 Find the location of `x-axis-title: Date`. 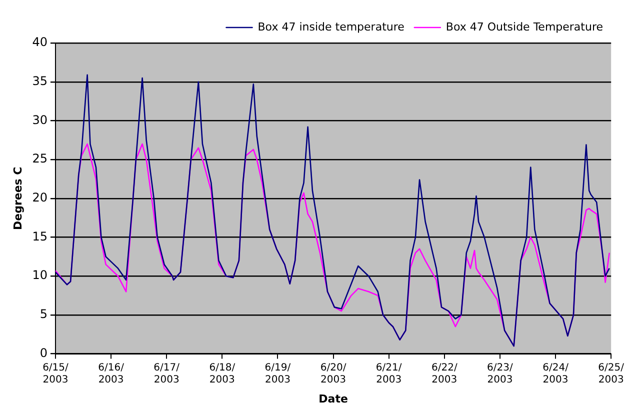

x-axis-title: Date is located at coordinates (333, 399).